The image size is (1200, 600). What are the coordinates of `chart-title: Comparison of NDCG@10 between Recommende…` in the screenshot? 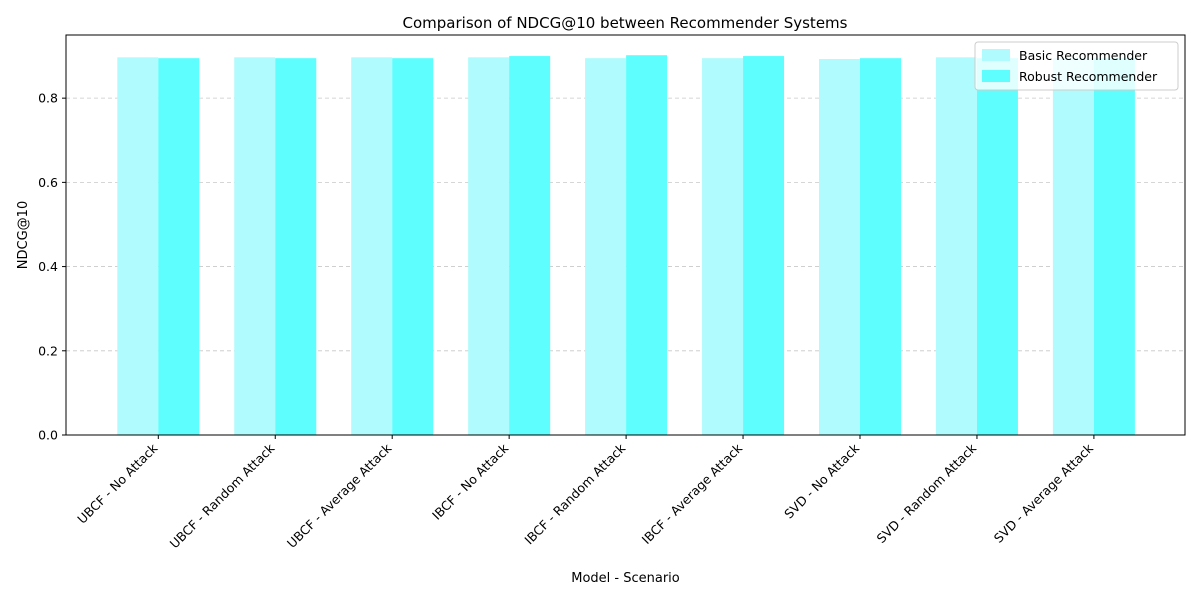 It's located at (625, 23).